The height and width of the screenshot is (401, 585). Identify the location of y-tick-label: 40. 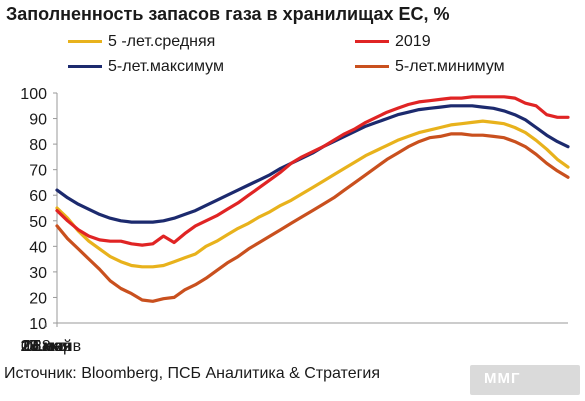
(38, 247).